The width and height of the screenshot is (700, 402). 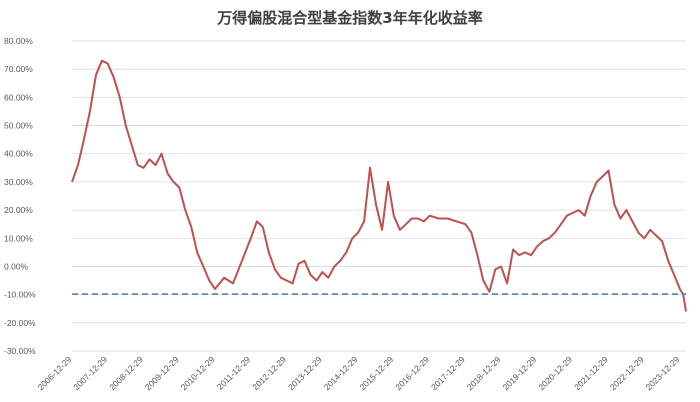 I want to click on y-tick-label: 30.00%, so click(x=18, y=182).